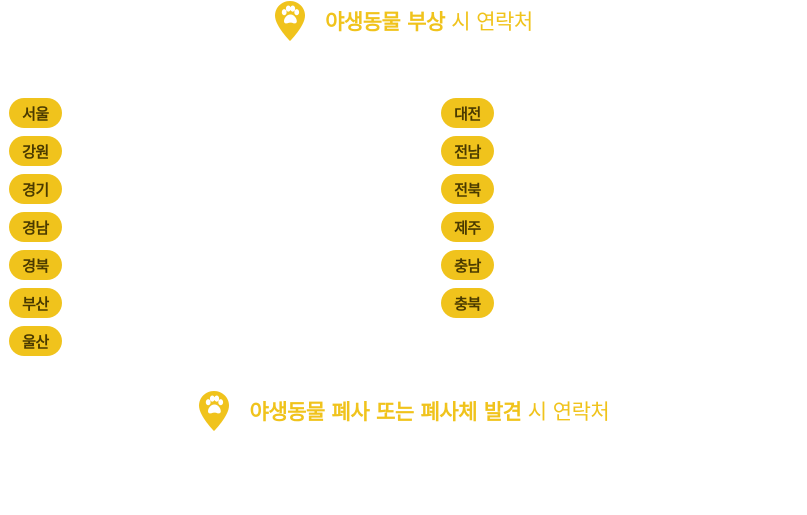  Describe the element at coordinates (35, 303) in the screenshot. I see `region-button-busan: 부산` at that location.